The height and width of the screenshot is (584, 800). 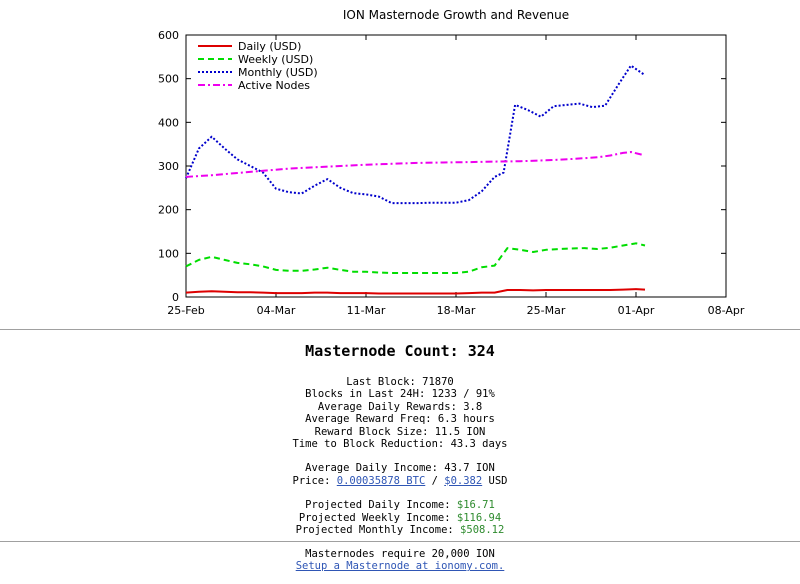 I want to click on legend-label-3: Monthly (USD), so click(x=278, y=72).